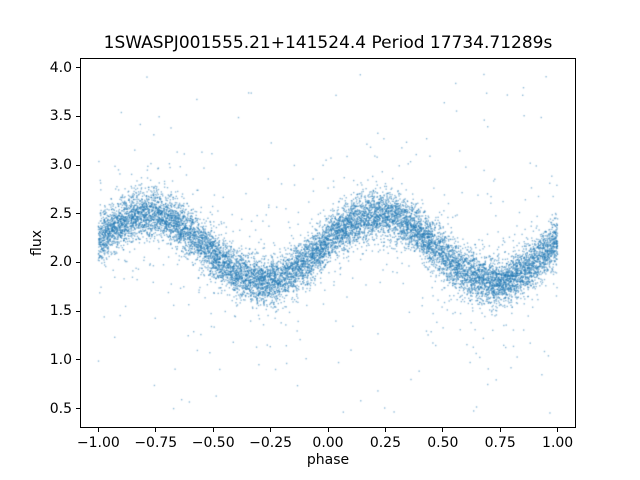 The height and width of the screenshot is (480, 640). I want to click on x-axis-label: phase, so click(328, 460).